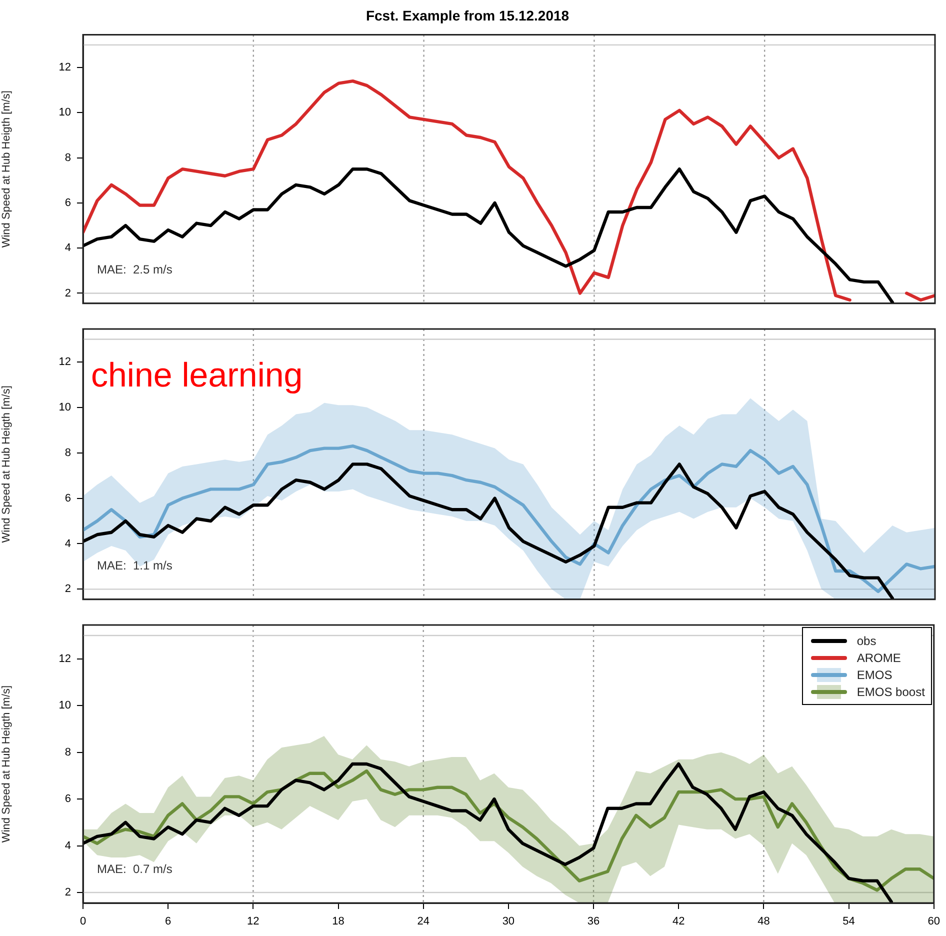 The image size is (946, 936). What do you see at coordinates (764, 922) in the screenshot?
I see `x-tick-label: 48` at bounding box center [764, 922].